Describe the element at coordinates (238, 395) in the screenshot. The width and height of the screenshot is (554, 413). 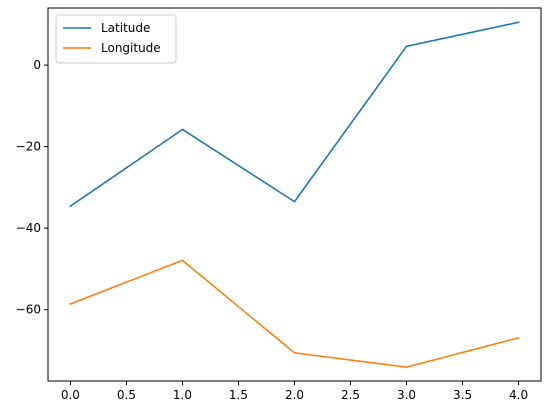
I see `x-tick-label: 1.5` at that location.